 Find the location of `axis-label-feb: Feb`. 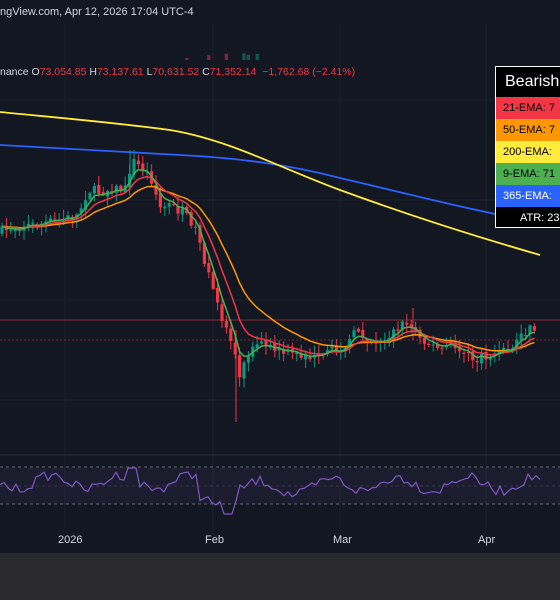

axis-label-feb: Feb is located at coordinates (214, 540).